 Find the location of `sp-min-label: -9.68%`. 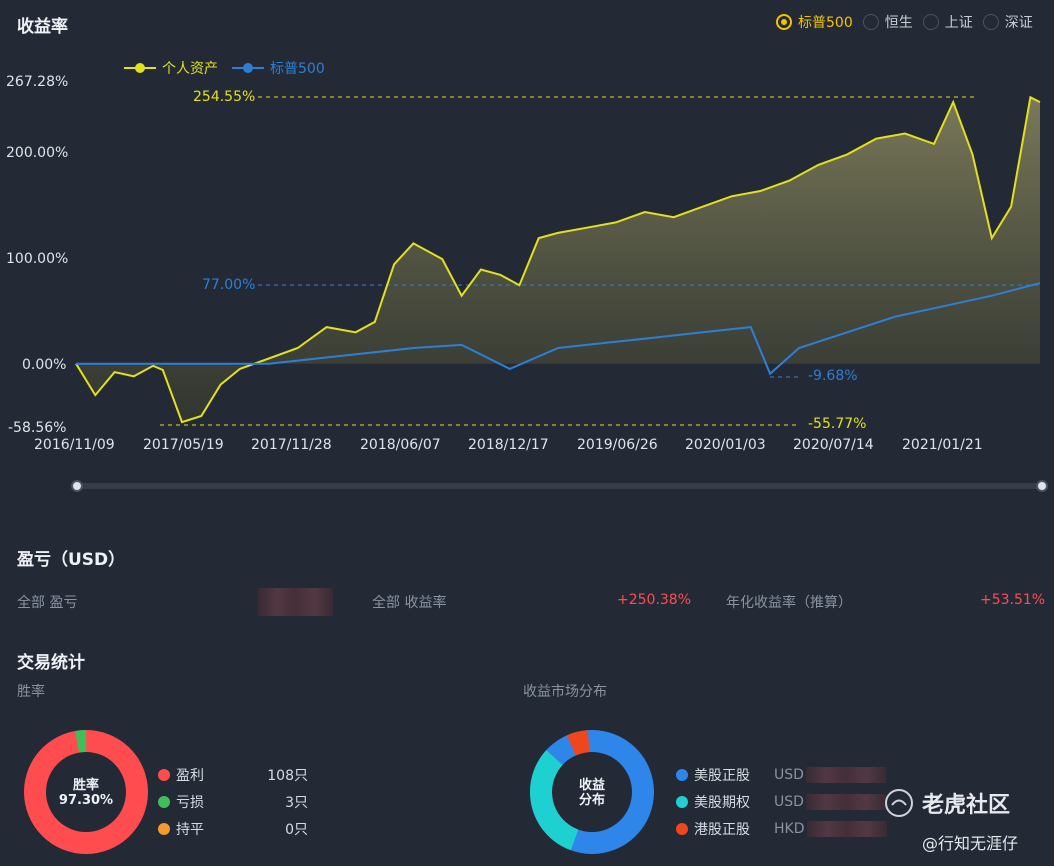

sp-min-label: -9.68% is located at coordinates (833, 376).